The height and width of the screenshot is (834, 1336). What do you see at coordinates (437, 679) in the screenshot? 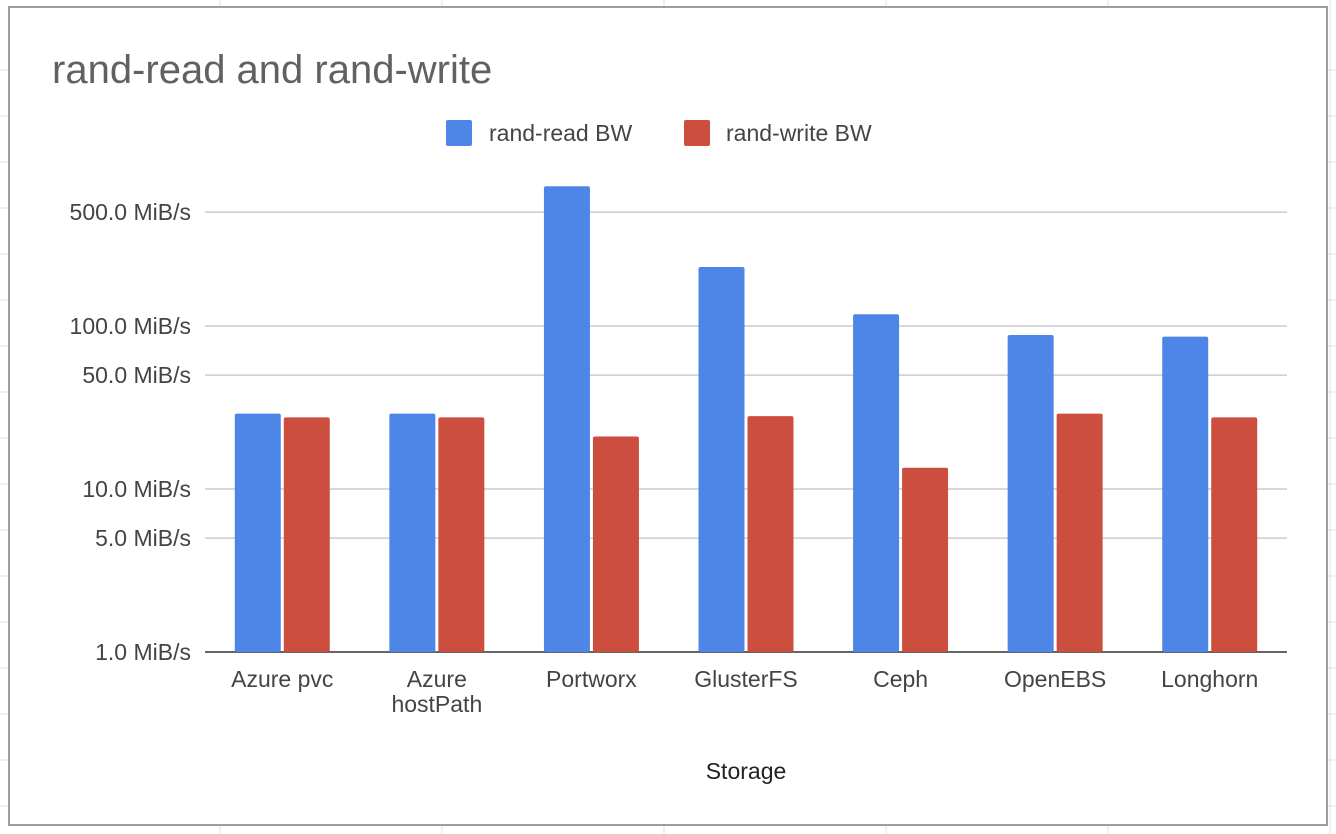
I see `x-tick-label: Azure` at bounding box center [437, 679].